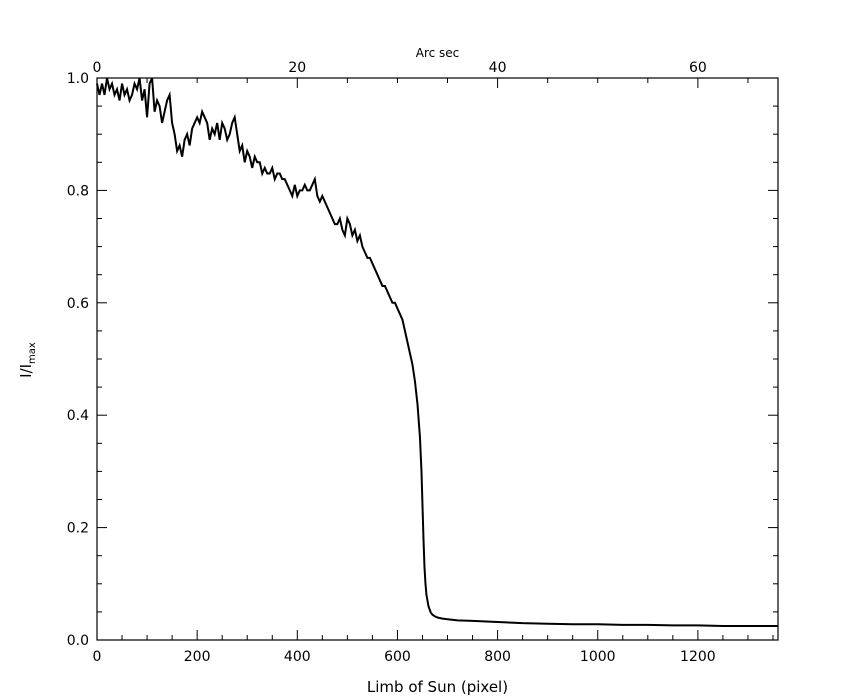 This screenshot has width=850, height=700. What do you see at coordinates (78, 641) in the screenshot?
I see `y-tick-label: 0.0` at bounding box center [78, 641].